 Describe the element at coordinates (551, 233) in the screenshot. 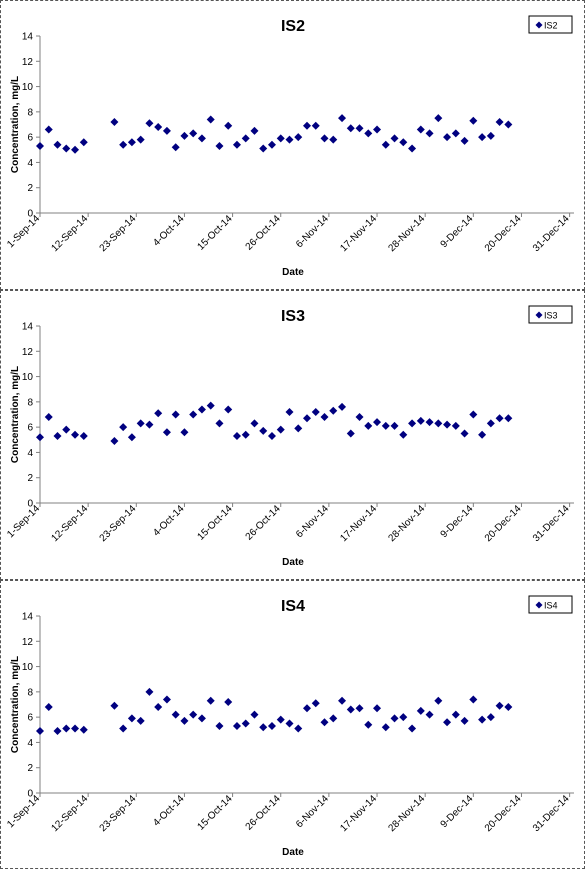

I see `x-tick-label: 31-Dec-14` at that location.